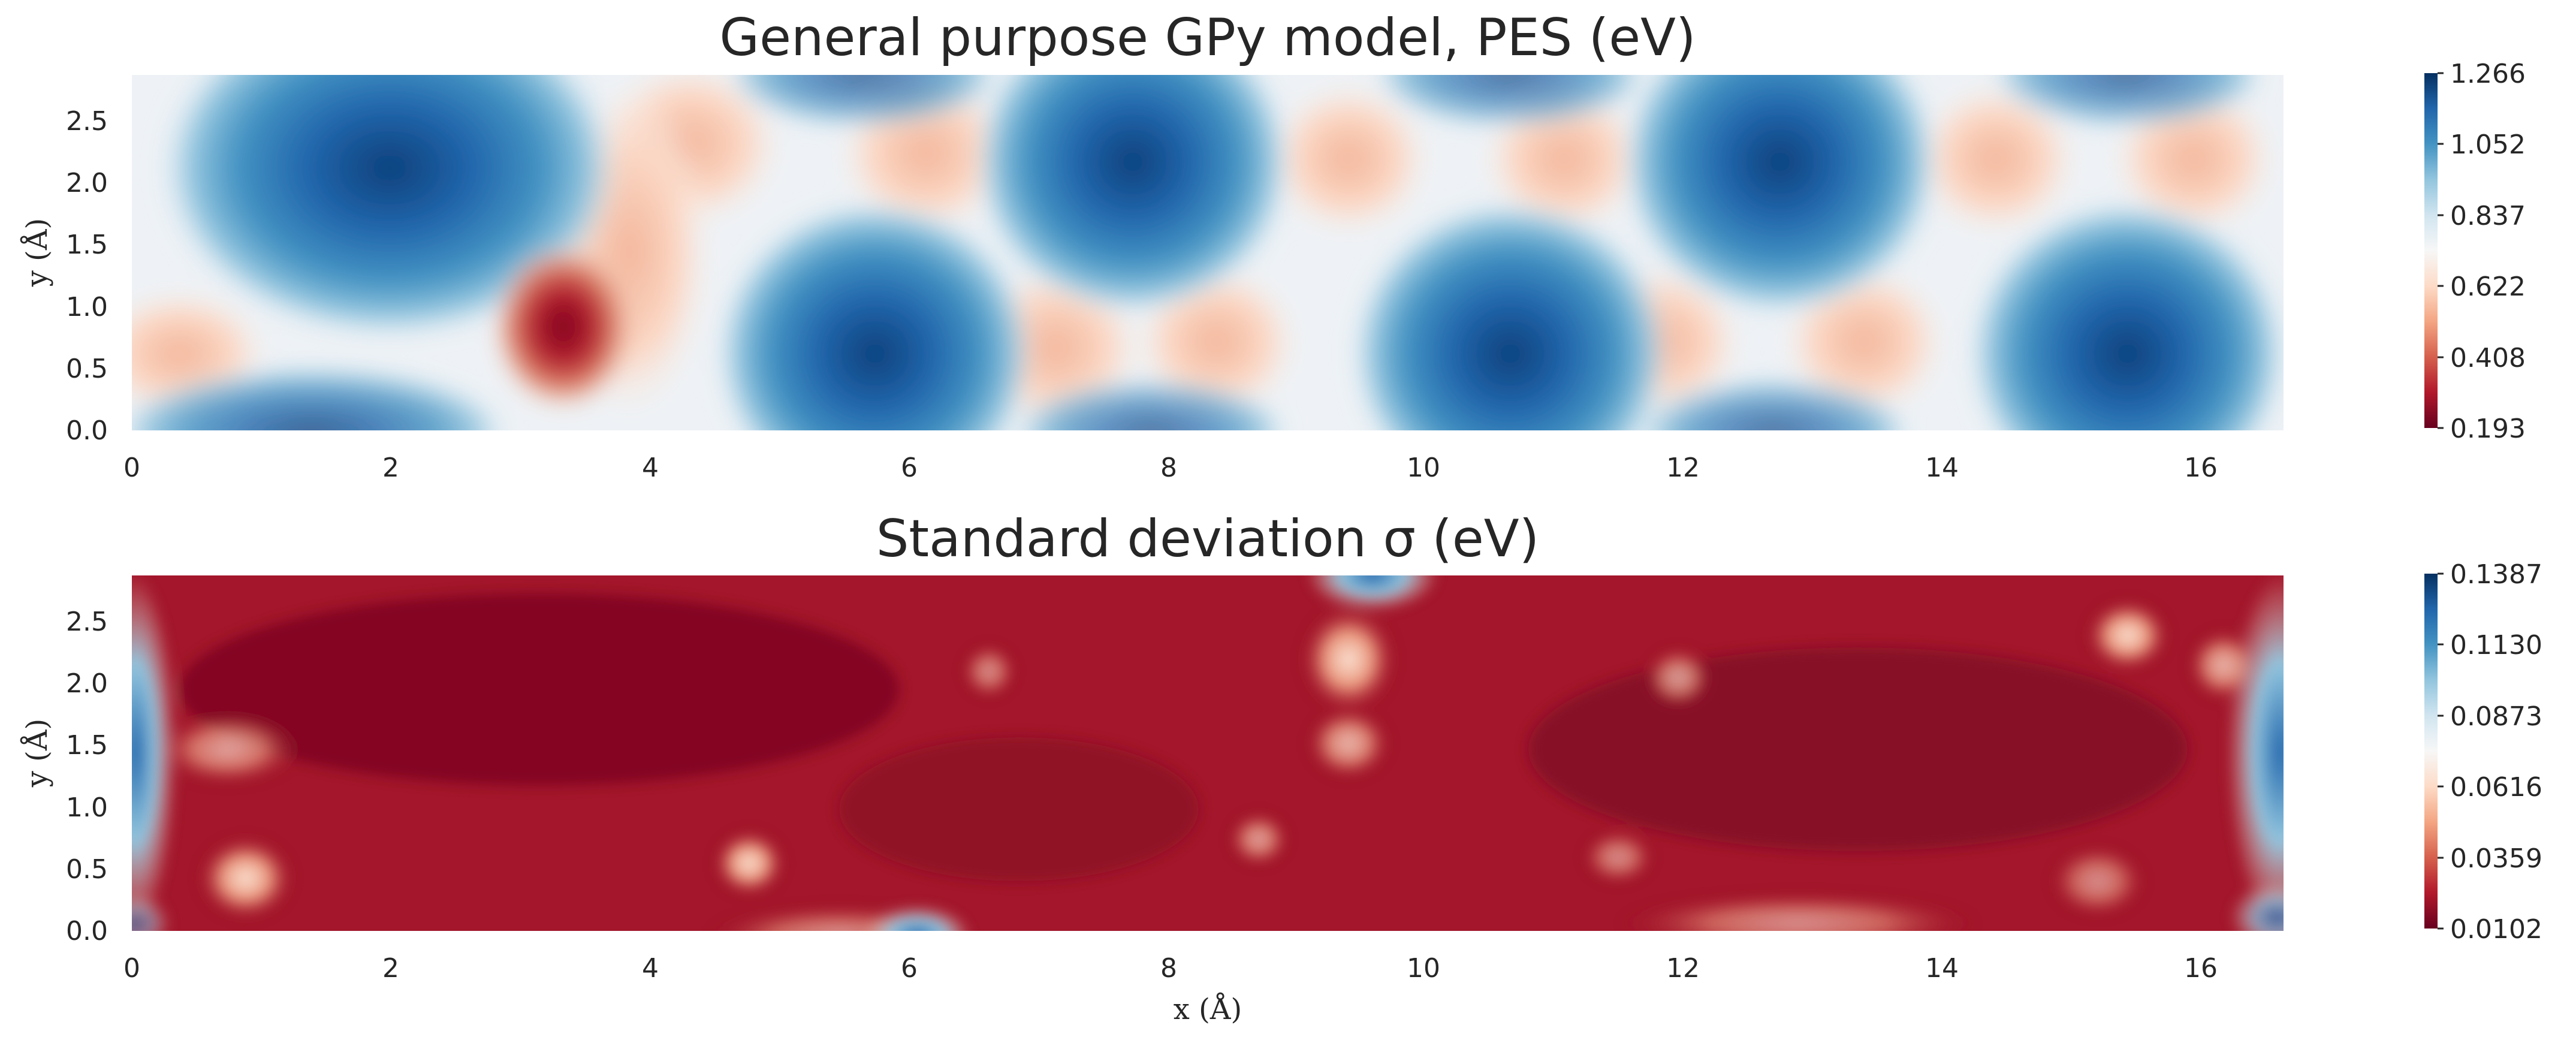 This screenshot has height=1043, width=2576. I want to click on pes-y-axis-label: y (Å), so click(37, 253).